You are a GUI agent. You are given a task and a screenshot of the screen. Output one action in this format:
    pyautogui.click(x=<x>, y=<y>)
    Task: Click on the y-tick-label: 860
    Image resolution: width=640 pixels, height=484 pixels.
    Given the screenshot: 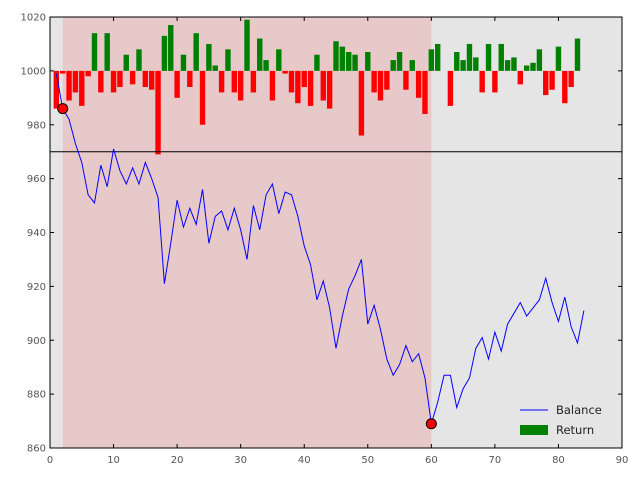 What is the action you would take?
    pyautogui.click(x=36, y=449)
    